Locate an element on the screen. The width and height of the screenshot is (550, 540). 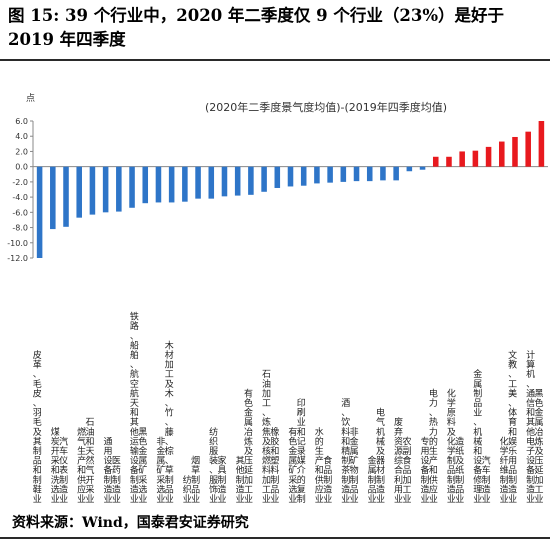
x-tick-label: 黑色金属冶炼及压延加工业 is located at coordinates (538, 446).